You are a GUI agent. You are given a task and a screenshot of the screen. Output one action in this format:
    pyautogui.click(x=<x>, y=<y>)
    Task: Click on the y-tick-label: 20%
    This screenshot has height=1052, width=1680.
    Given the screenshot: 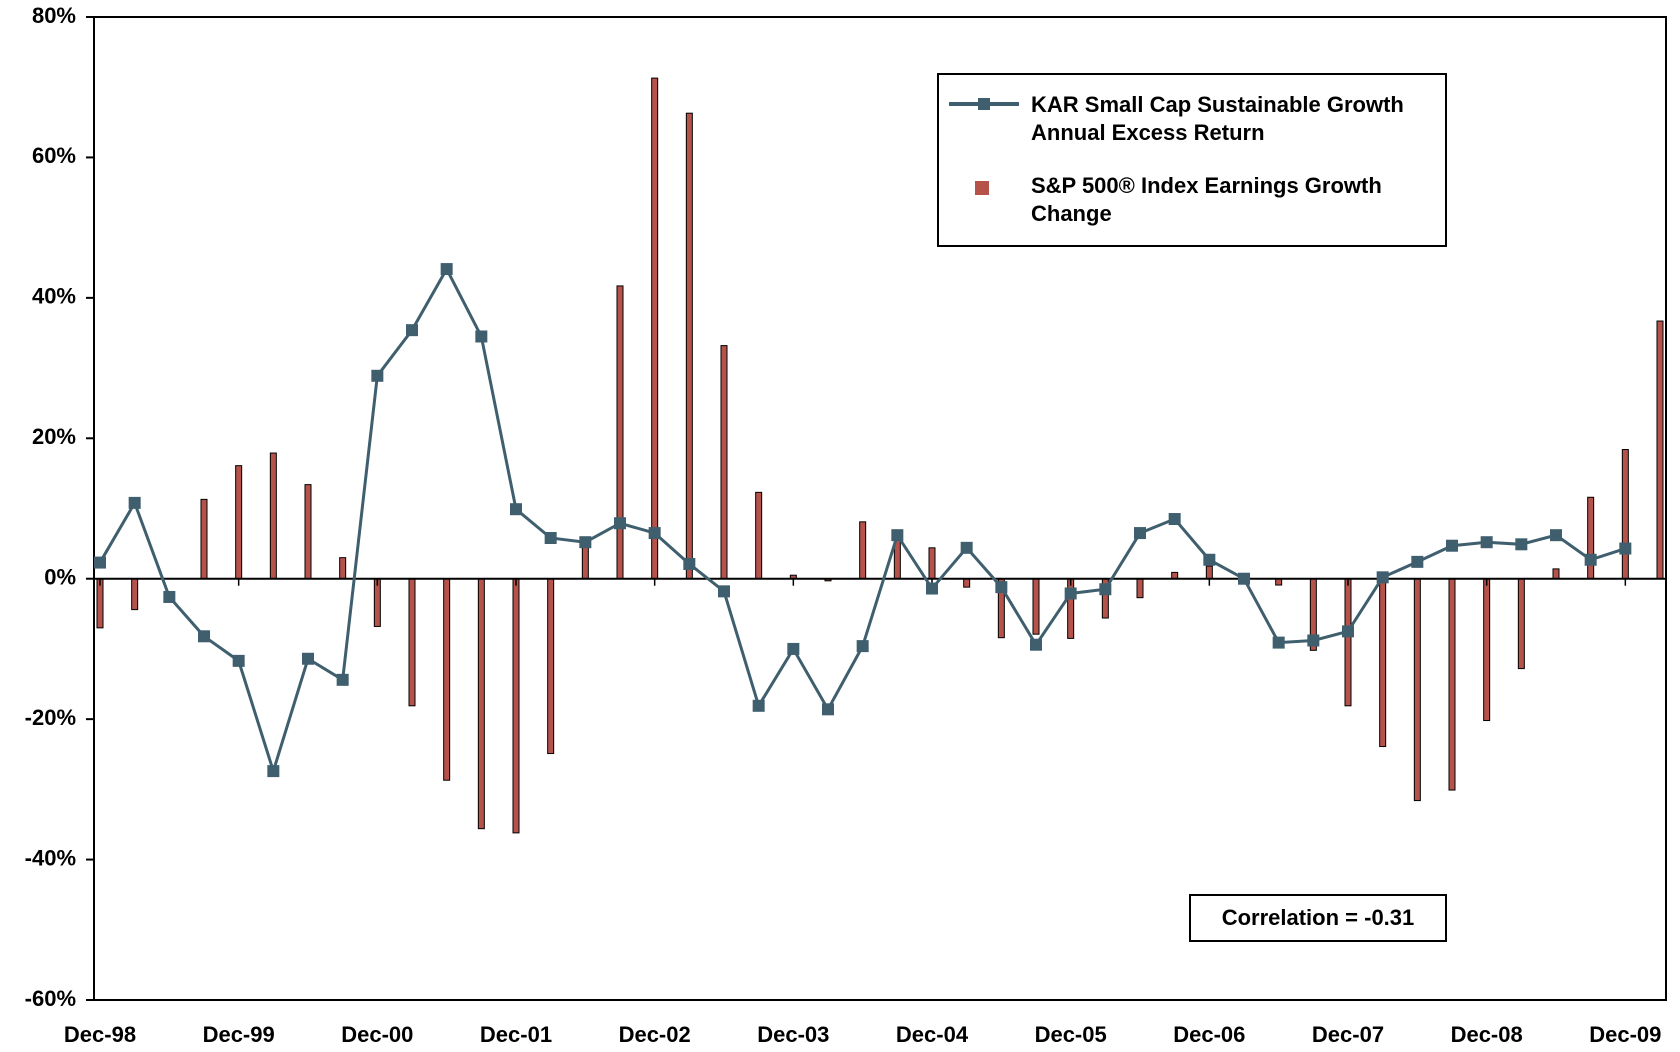 What is the action you would take?
    pyautogui.click(x=54, y=436)
    